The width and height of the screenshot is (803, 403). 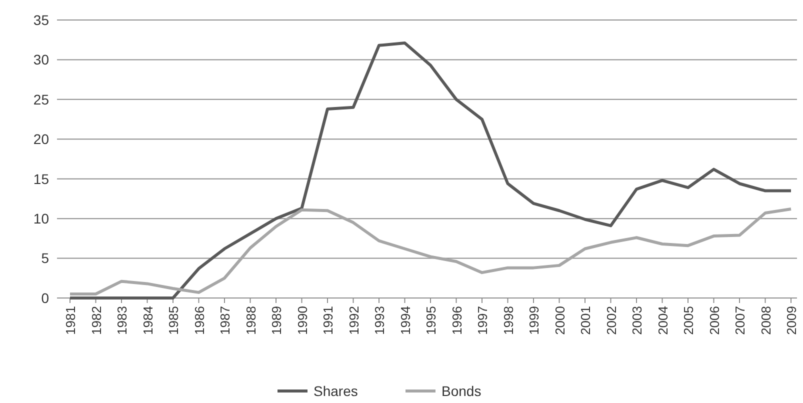 What do you see at coordinates (354, 320) in the screenshot?
I see `x-tick-label: 1992` at bounding box center [354, 320].